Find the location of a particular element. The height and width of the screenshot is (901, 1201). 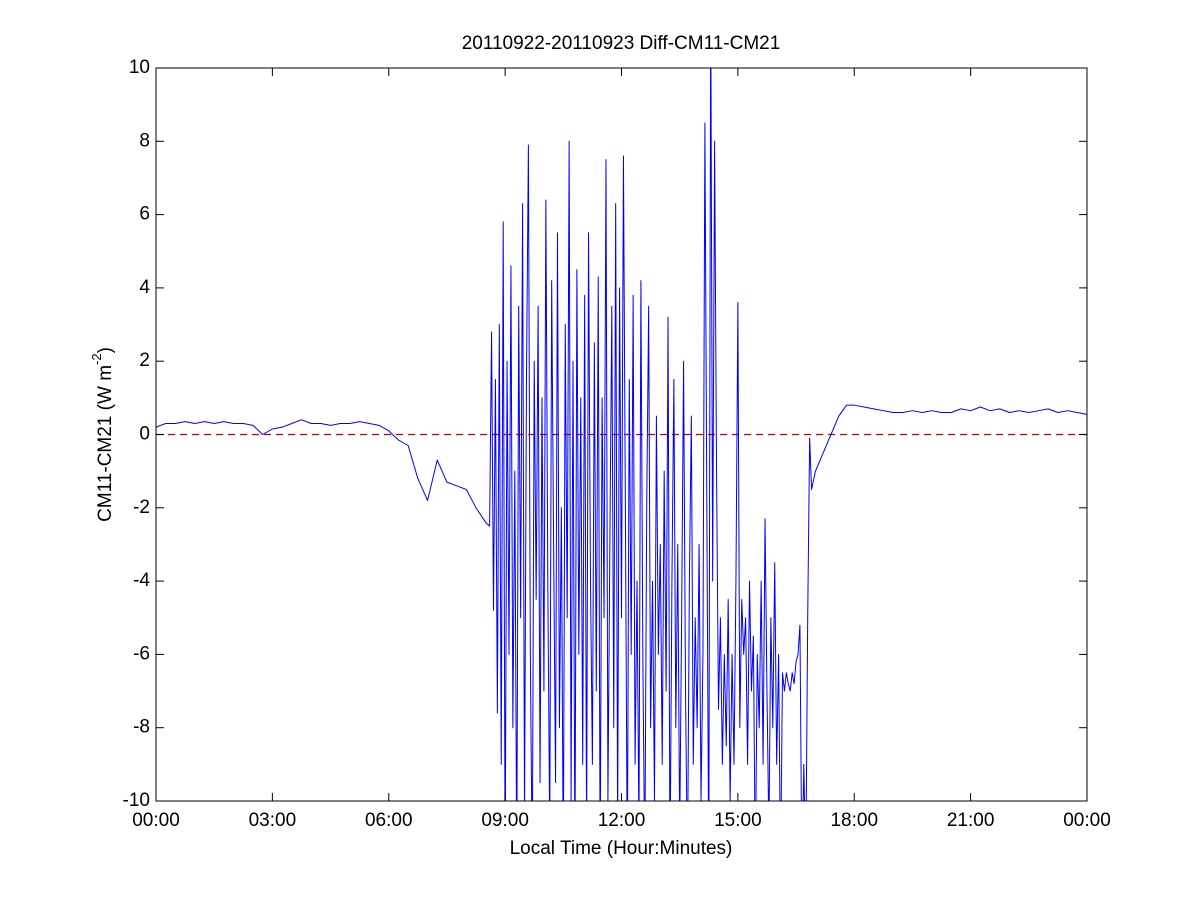

y-axis-label-text: CM11-CM21 (W m is located at coordinates (105, 443).